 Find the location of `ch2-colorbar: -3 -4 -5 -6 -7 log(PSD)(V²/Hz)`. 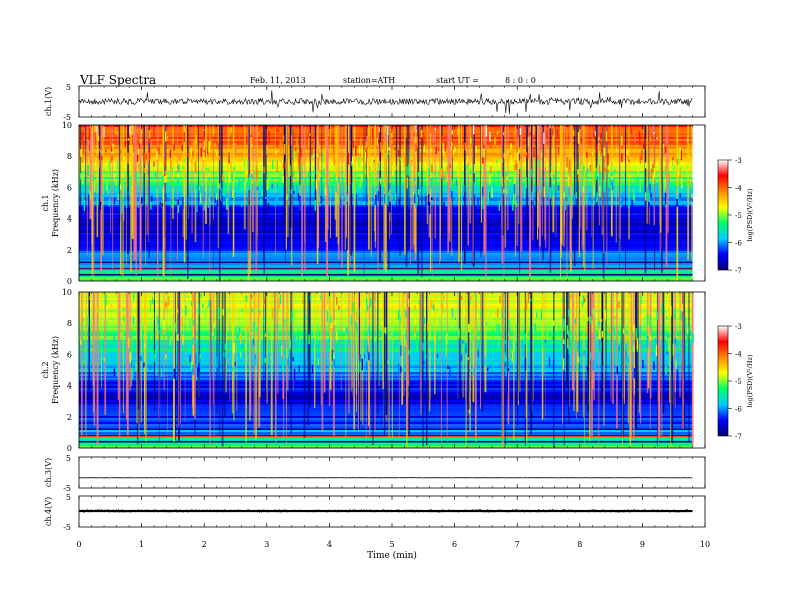

ch2-colorbar: -3 -4 -5 -6 -7 log(PSD)(V²/Hz) is located at coordinates (735, 382).